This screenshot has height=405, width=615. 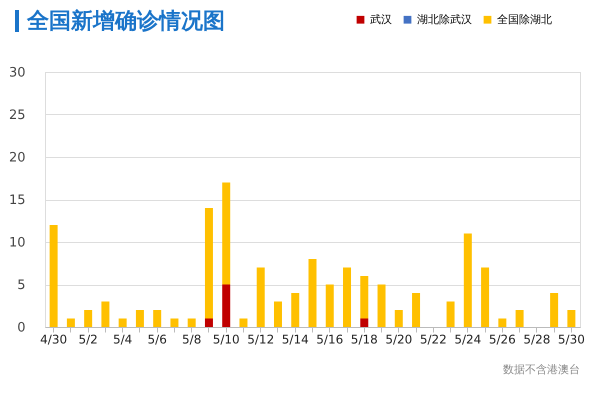 I want to click on y-tick-label: 15, so click(x=17, y=200).